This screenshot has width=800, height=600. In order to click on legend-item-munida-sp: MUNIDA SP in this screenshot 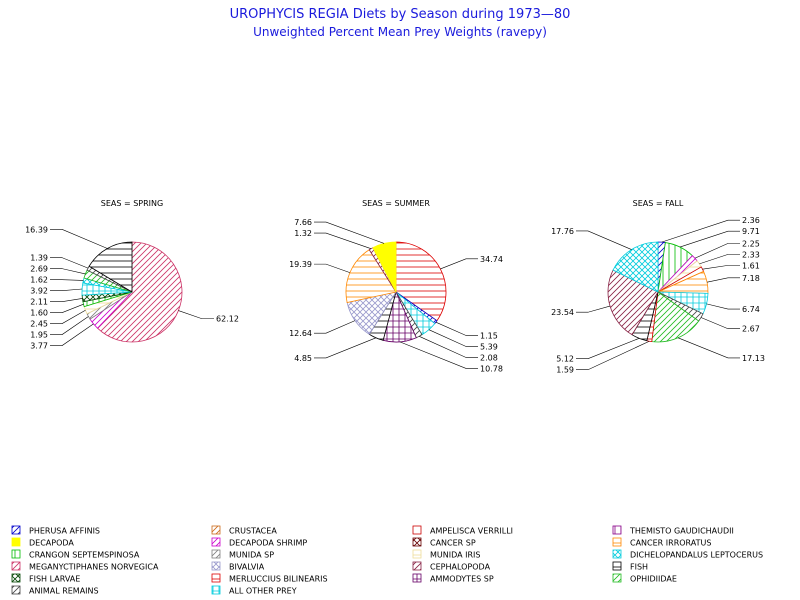, I will do `click(242, 554)`.